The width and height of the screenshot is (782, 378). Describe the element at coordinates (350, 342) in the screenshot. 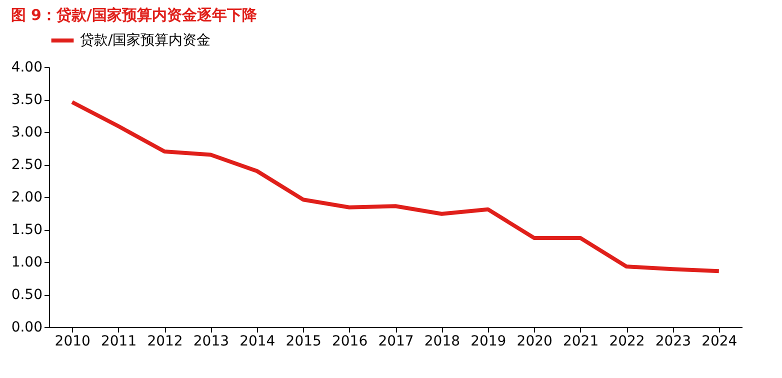

I see `x-tick-label: 2016` at that location.